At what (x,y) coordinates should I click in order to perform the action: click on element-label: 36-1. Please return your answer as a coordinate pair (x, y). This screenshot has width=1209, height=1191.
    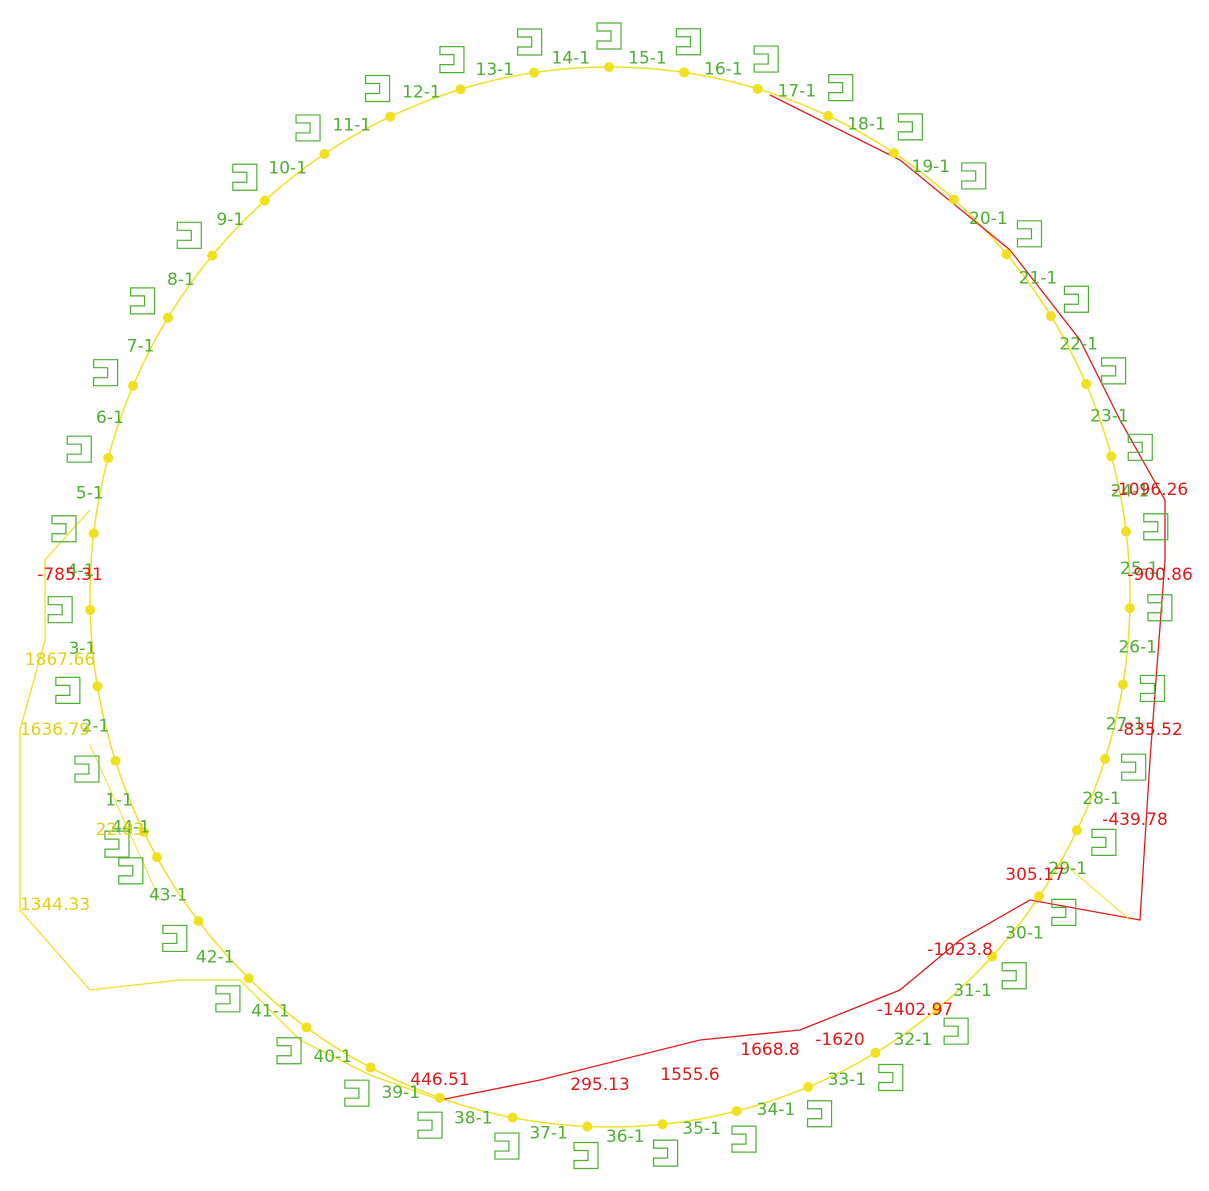
    Looking at the image, I should click on (625, 1137).